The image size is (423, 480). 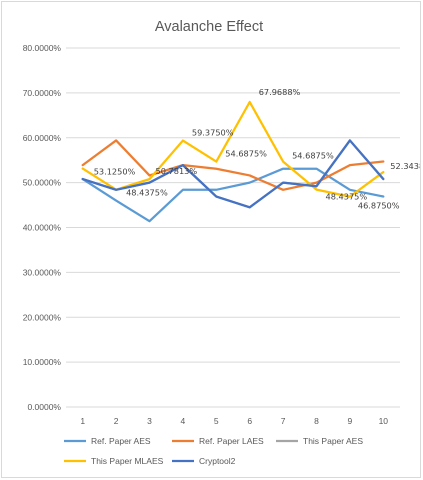 What do you see at coordinates (283, 421) in the screenshot?
I see `x-tick-label: 7` at bounding box center [283, 421].